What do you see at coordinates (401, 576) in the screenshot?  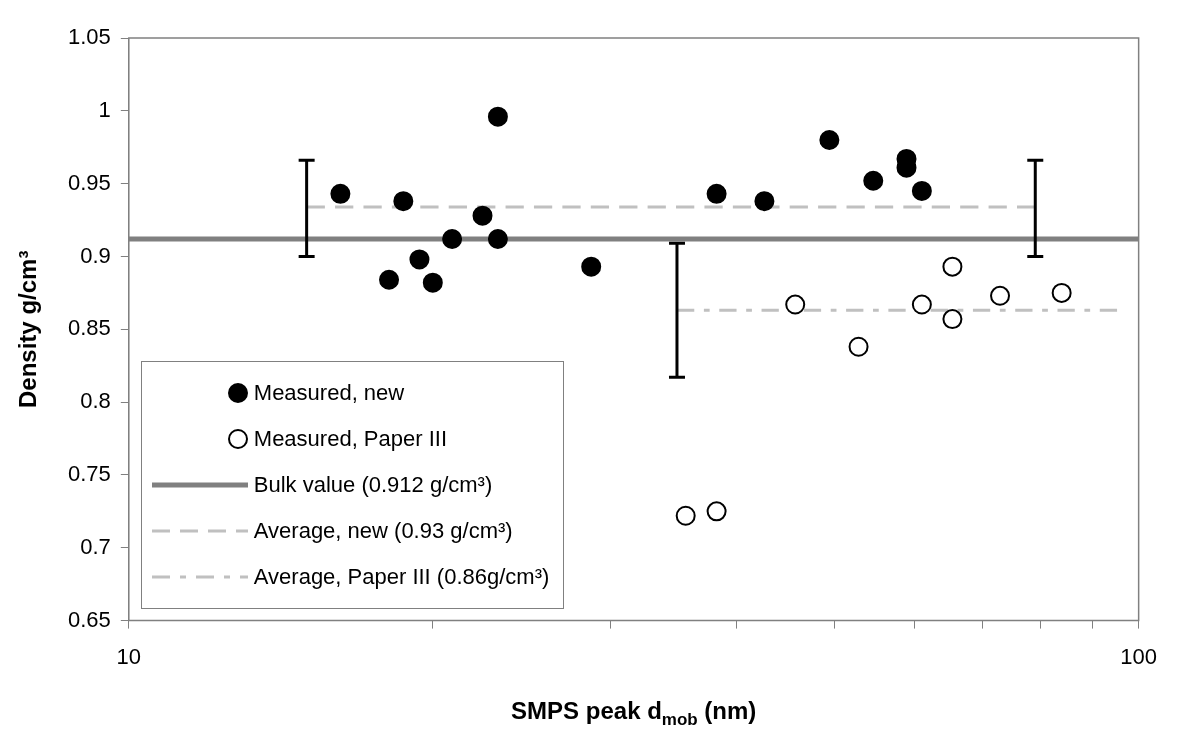 I see `legend-label: Average, Paper III (0.86g/cm³)` at bounding box center [401, 576].